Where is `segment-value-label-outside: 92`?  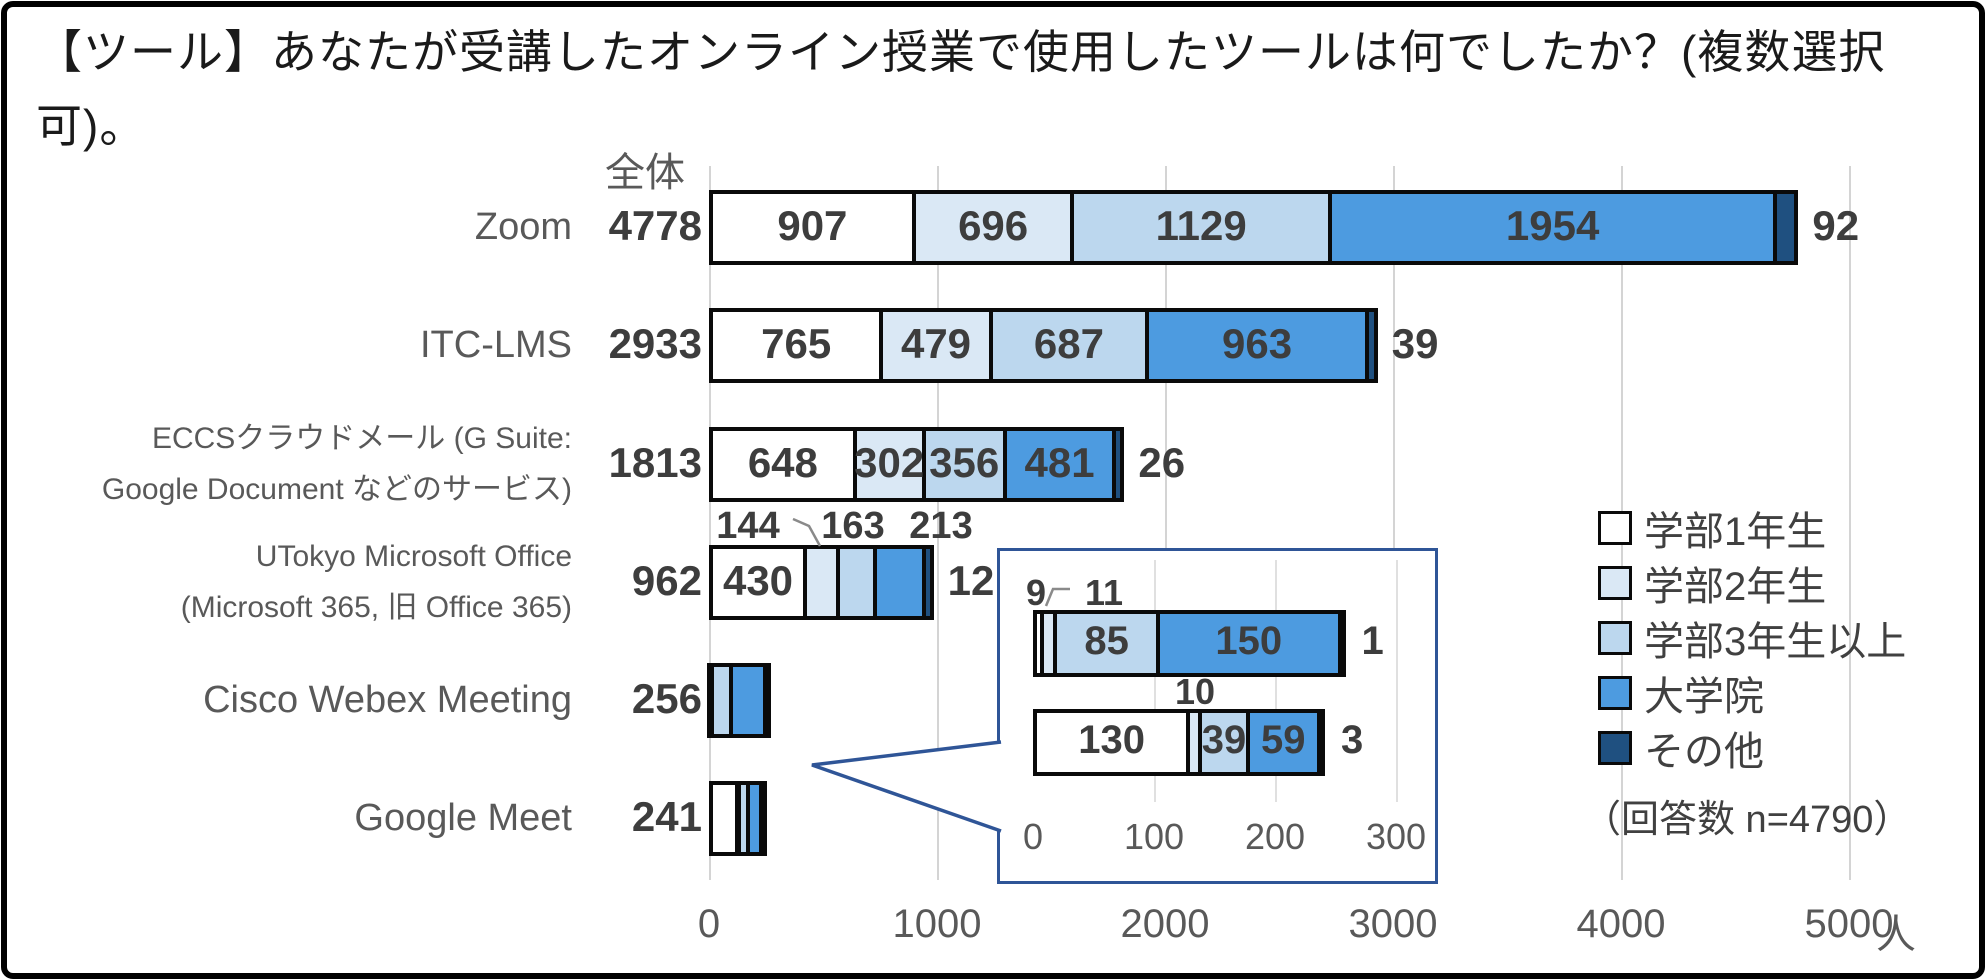 segment-value-label-outside: 92 is located at coordinates (1836, 225).